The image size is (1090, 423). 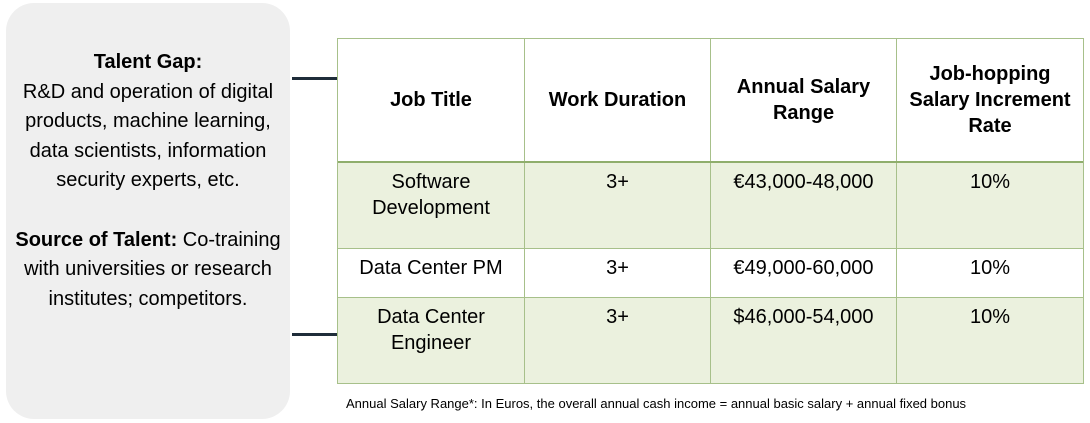 I want to click on talent-gap-label: Talent Gap:, so click(x=148, y=62).